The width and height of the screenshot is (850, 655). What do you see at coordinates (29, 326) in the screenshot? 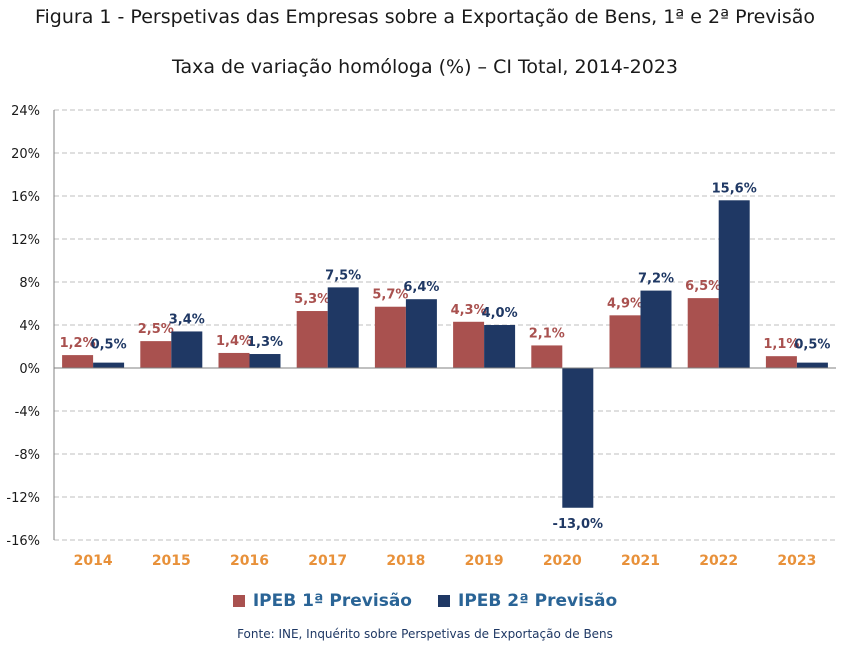
I see `y-tick-label: 4%` at bounding box center [29, 326].